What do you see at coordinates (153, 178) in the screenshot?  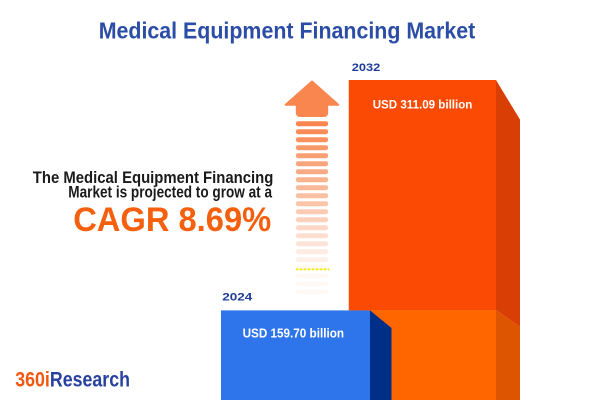 I see `svg-text:The Medical Equipment Financin: The Medical Equipment Financing` at bounding box center [153, 178].